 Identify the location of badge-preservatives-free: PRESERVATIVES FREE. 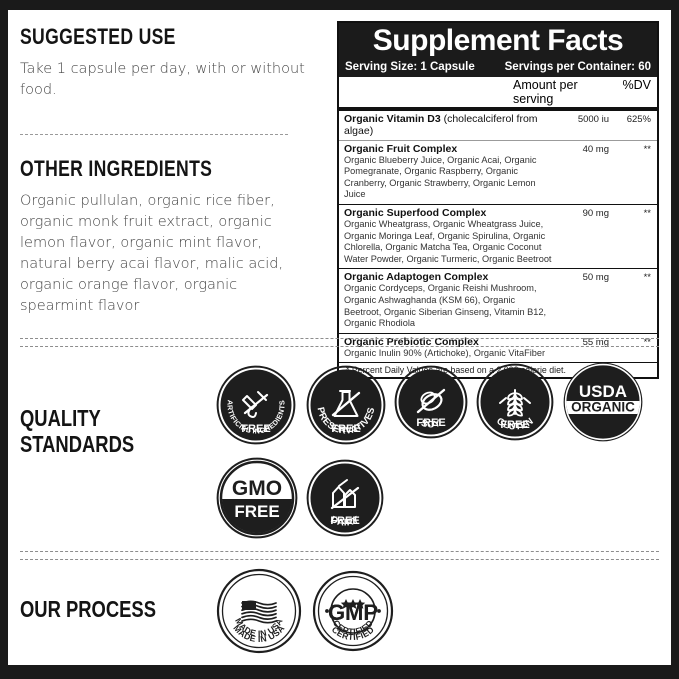
(346, 405).